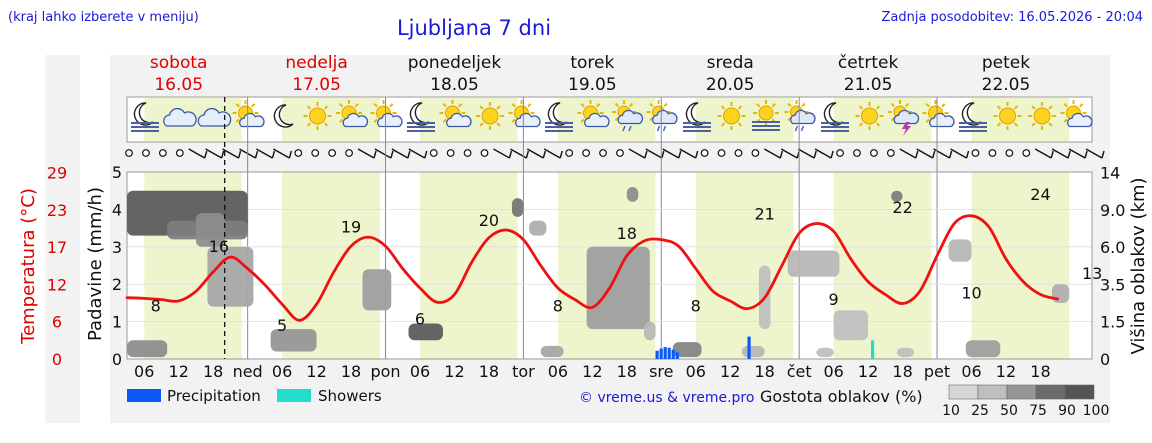  What do you see at coordinates (103, 17) in the screenshot?
I see `region-note: (kraj lahko izberete v meniju)` at bounding box center [103, 17].